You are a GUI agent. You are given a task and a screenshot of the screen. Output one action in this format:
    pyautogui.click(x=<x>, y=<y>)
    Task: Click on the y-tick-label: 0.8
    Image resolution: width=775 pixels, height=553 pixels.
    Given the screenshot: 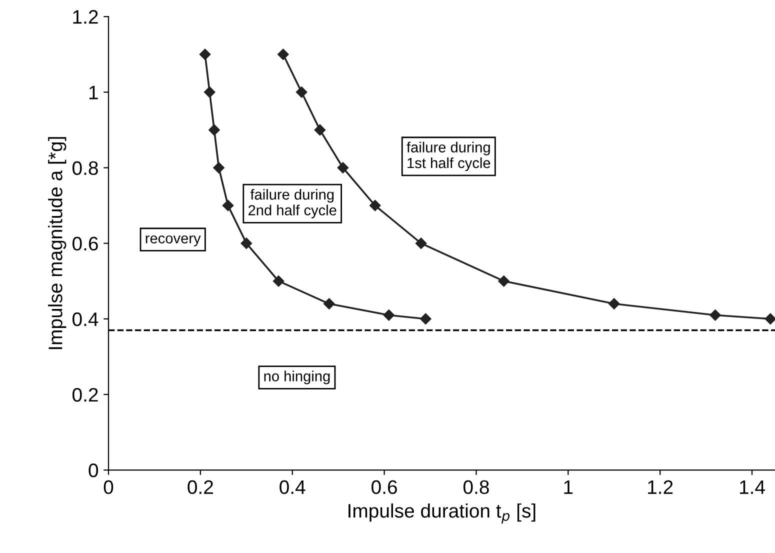 What is the action you would take?
    pyautogui.click(x=85, y=168)
    